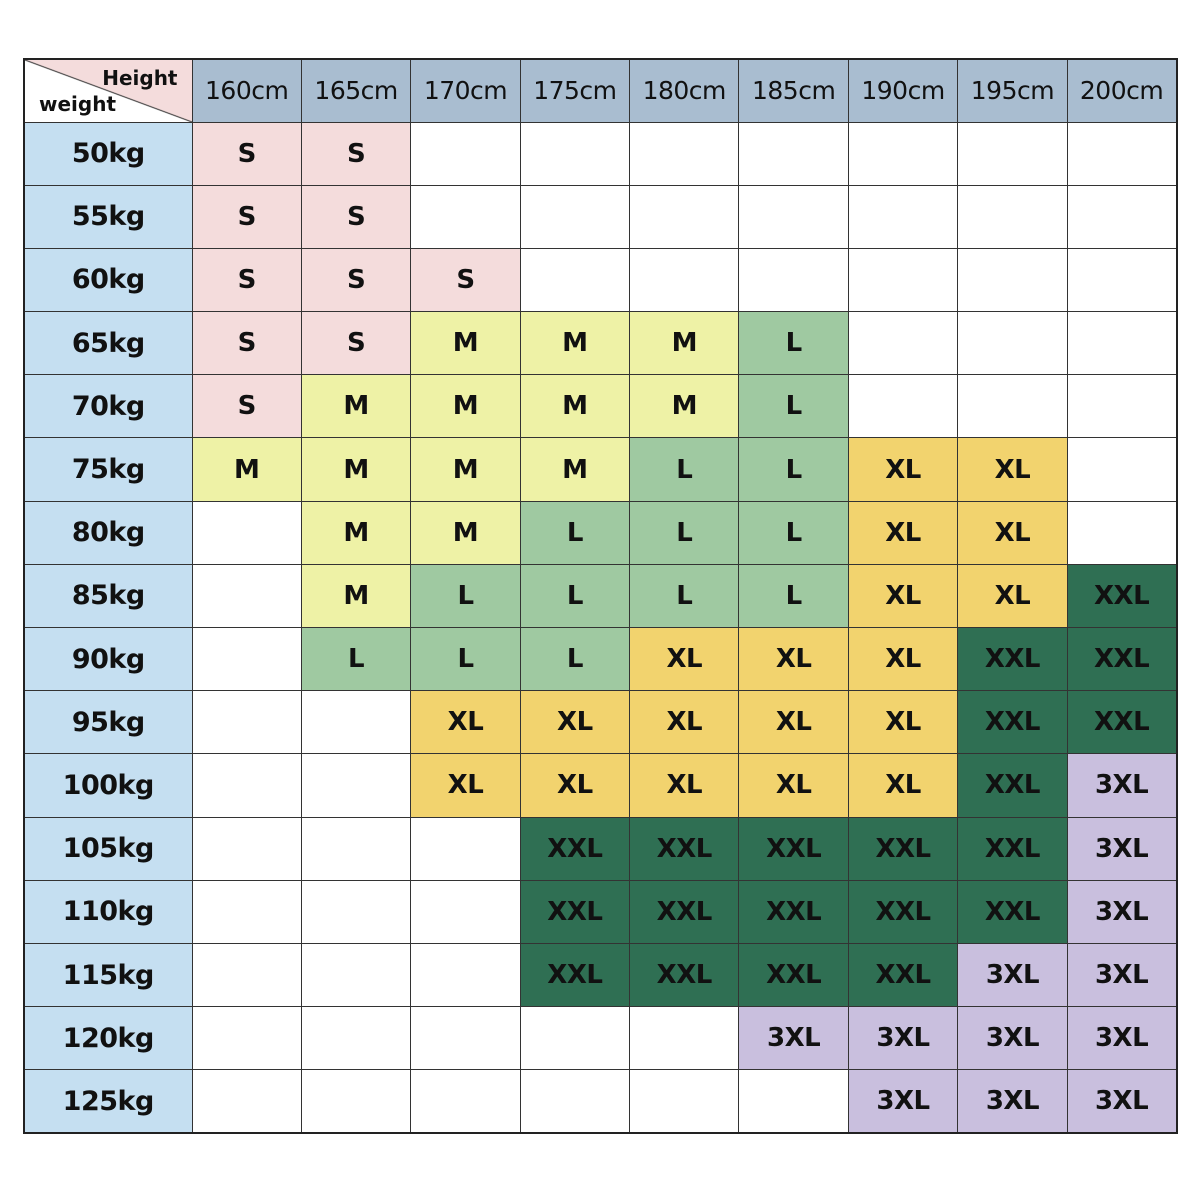  I want to click on table-row: 90kg L L L XL XL XL XXL XXL, so click(600, 659).